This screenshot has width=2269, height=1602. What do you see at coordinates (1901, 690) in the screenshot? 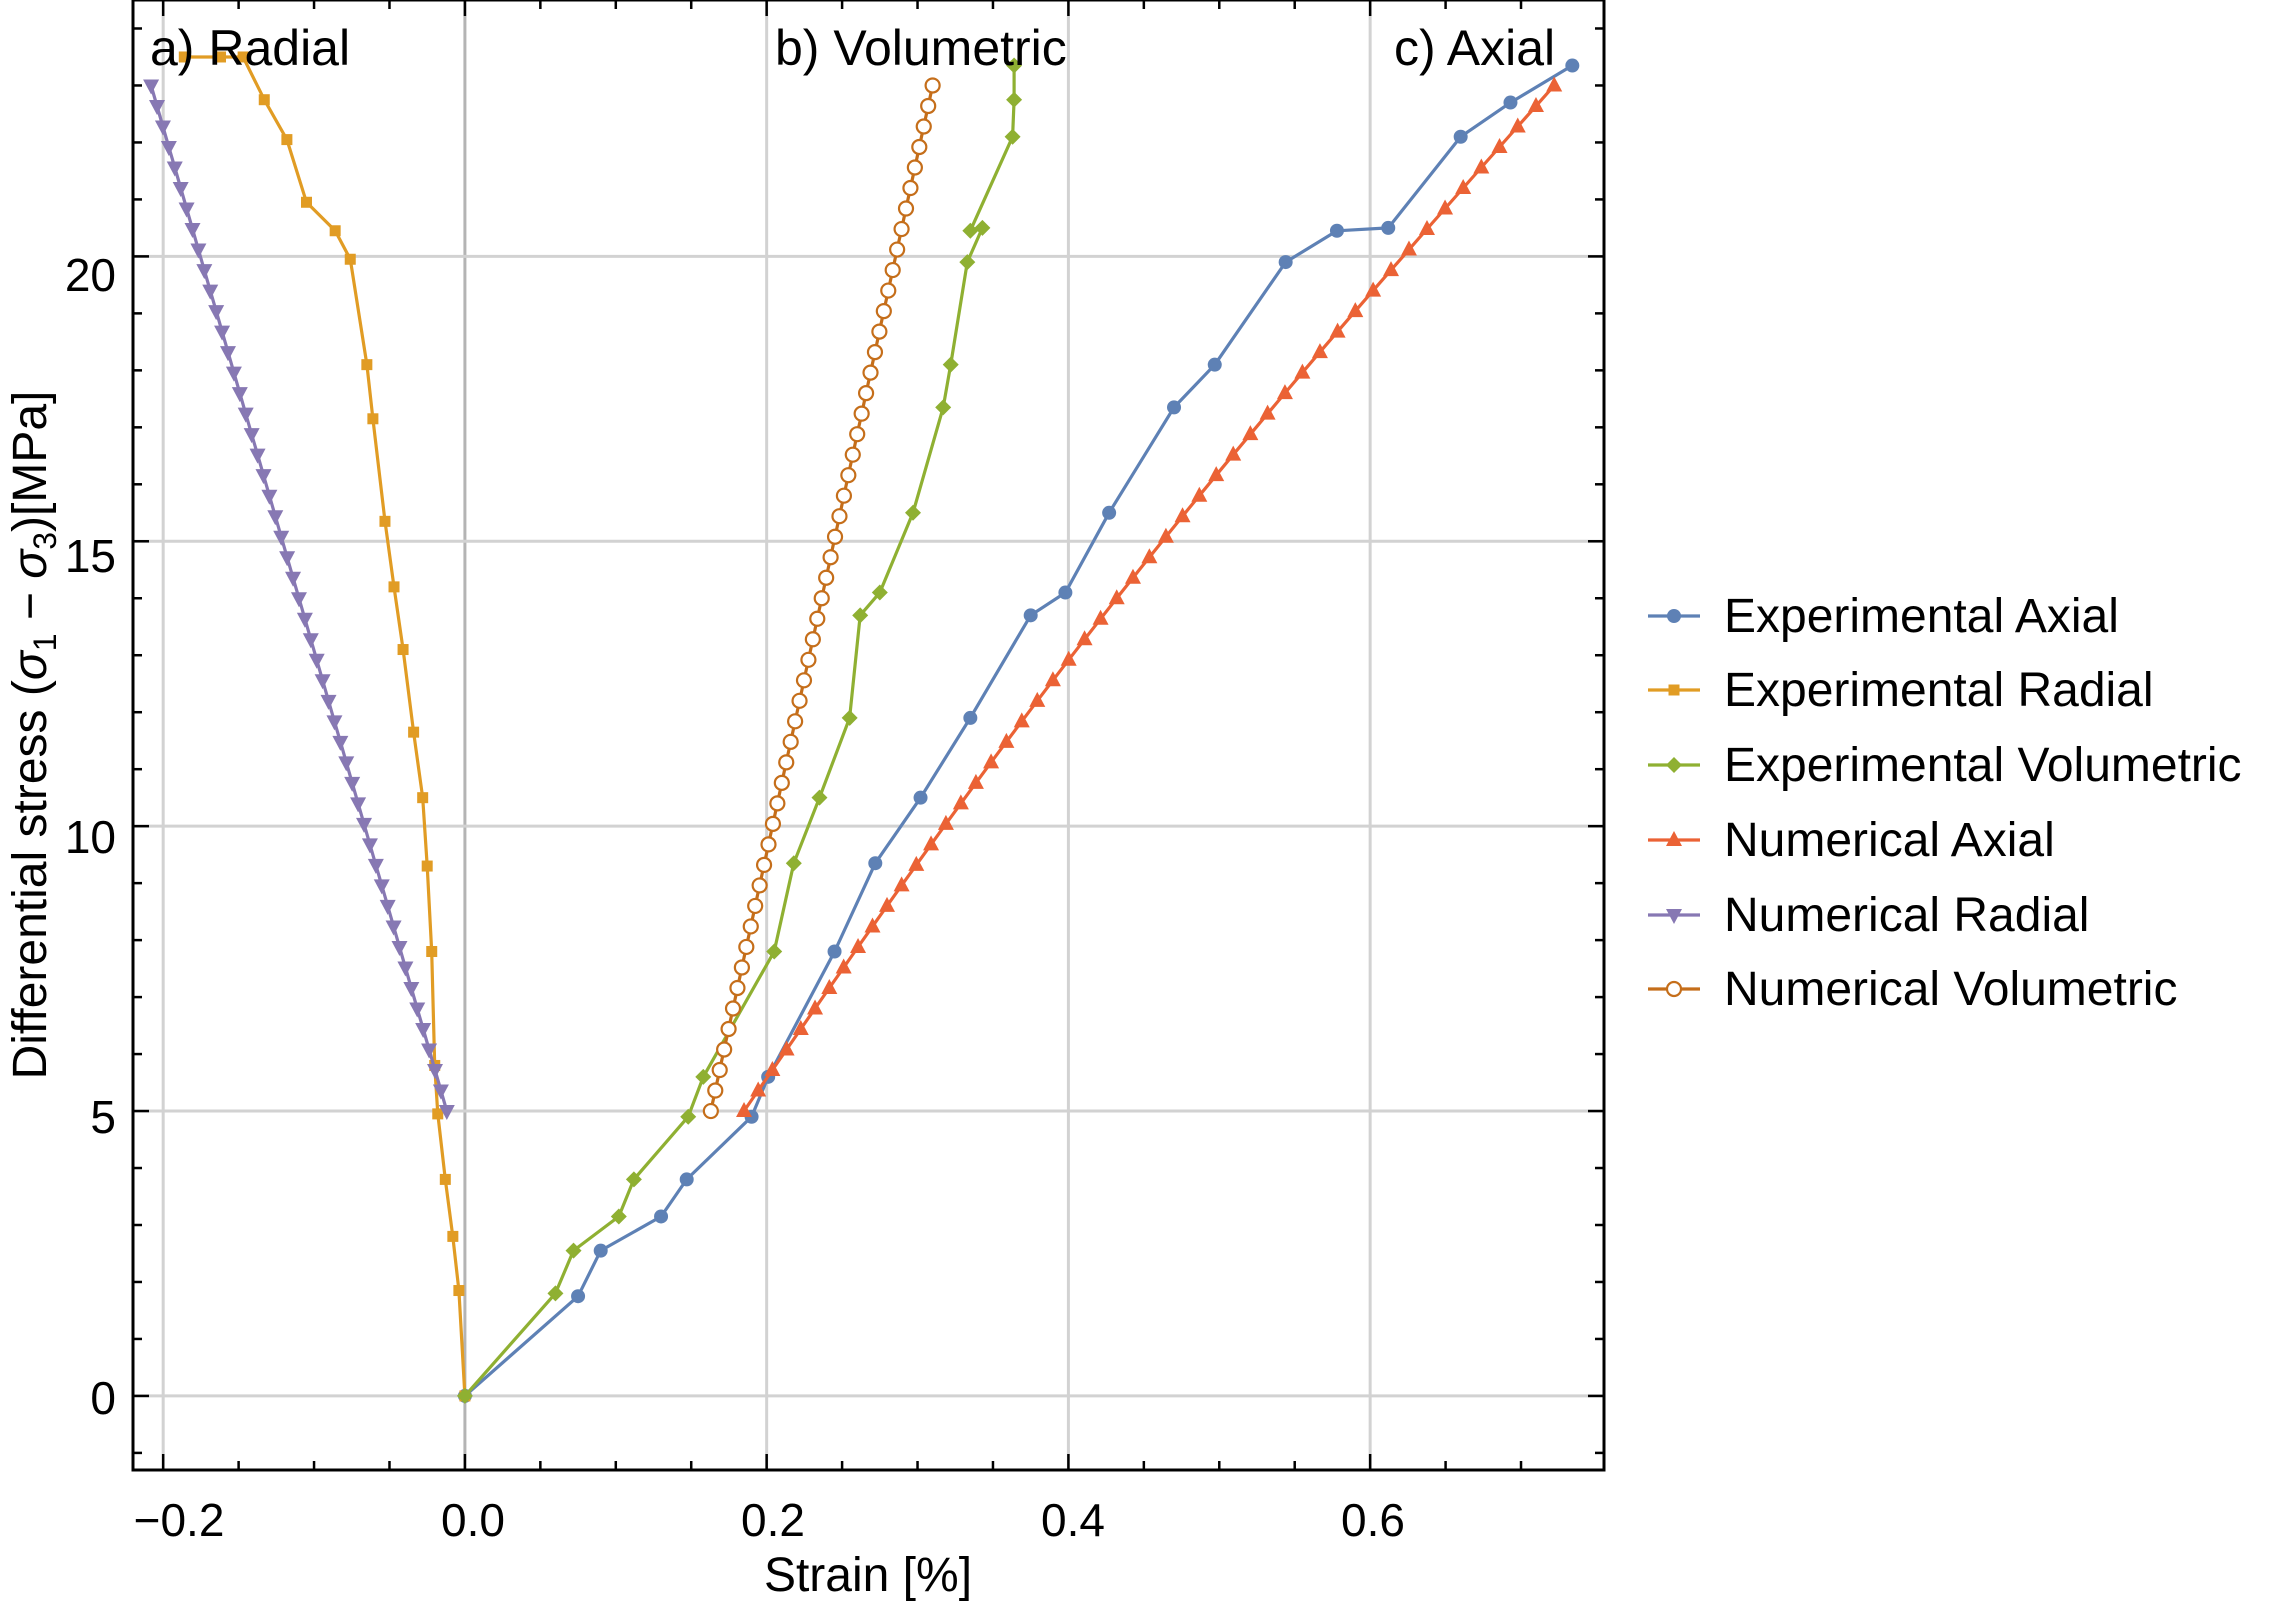
I see `legend-item: Experimental Radial` at bounding box center [1901, 690].